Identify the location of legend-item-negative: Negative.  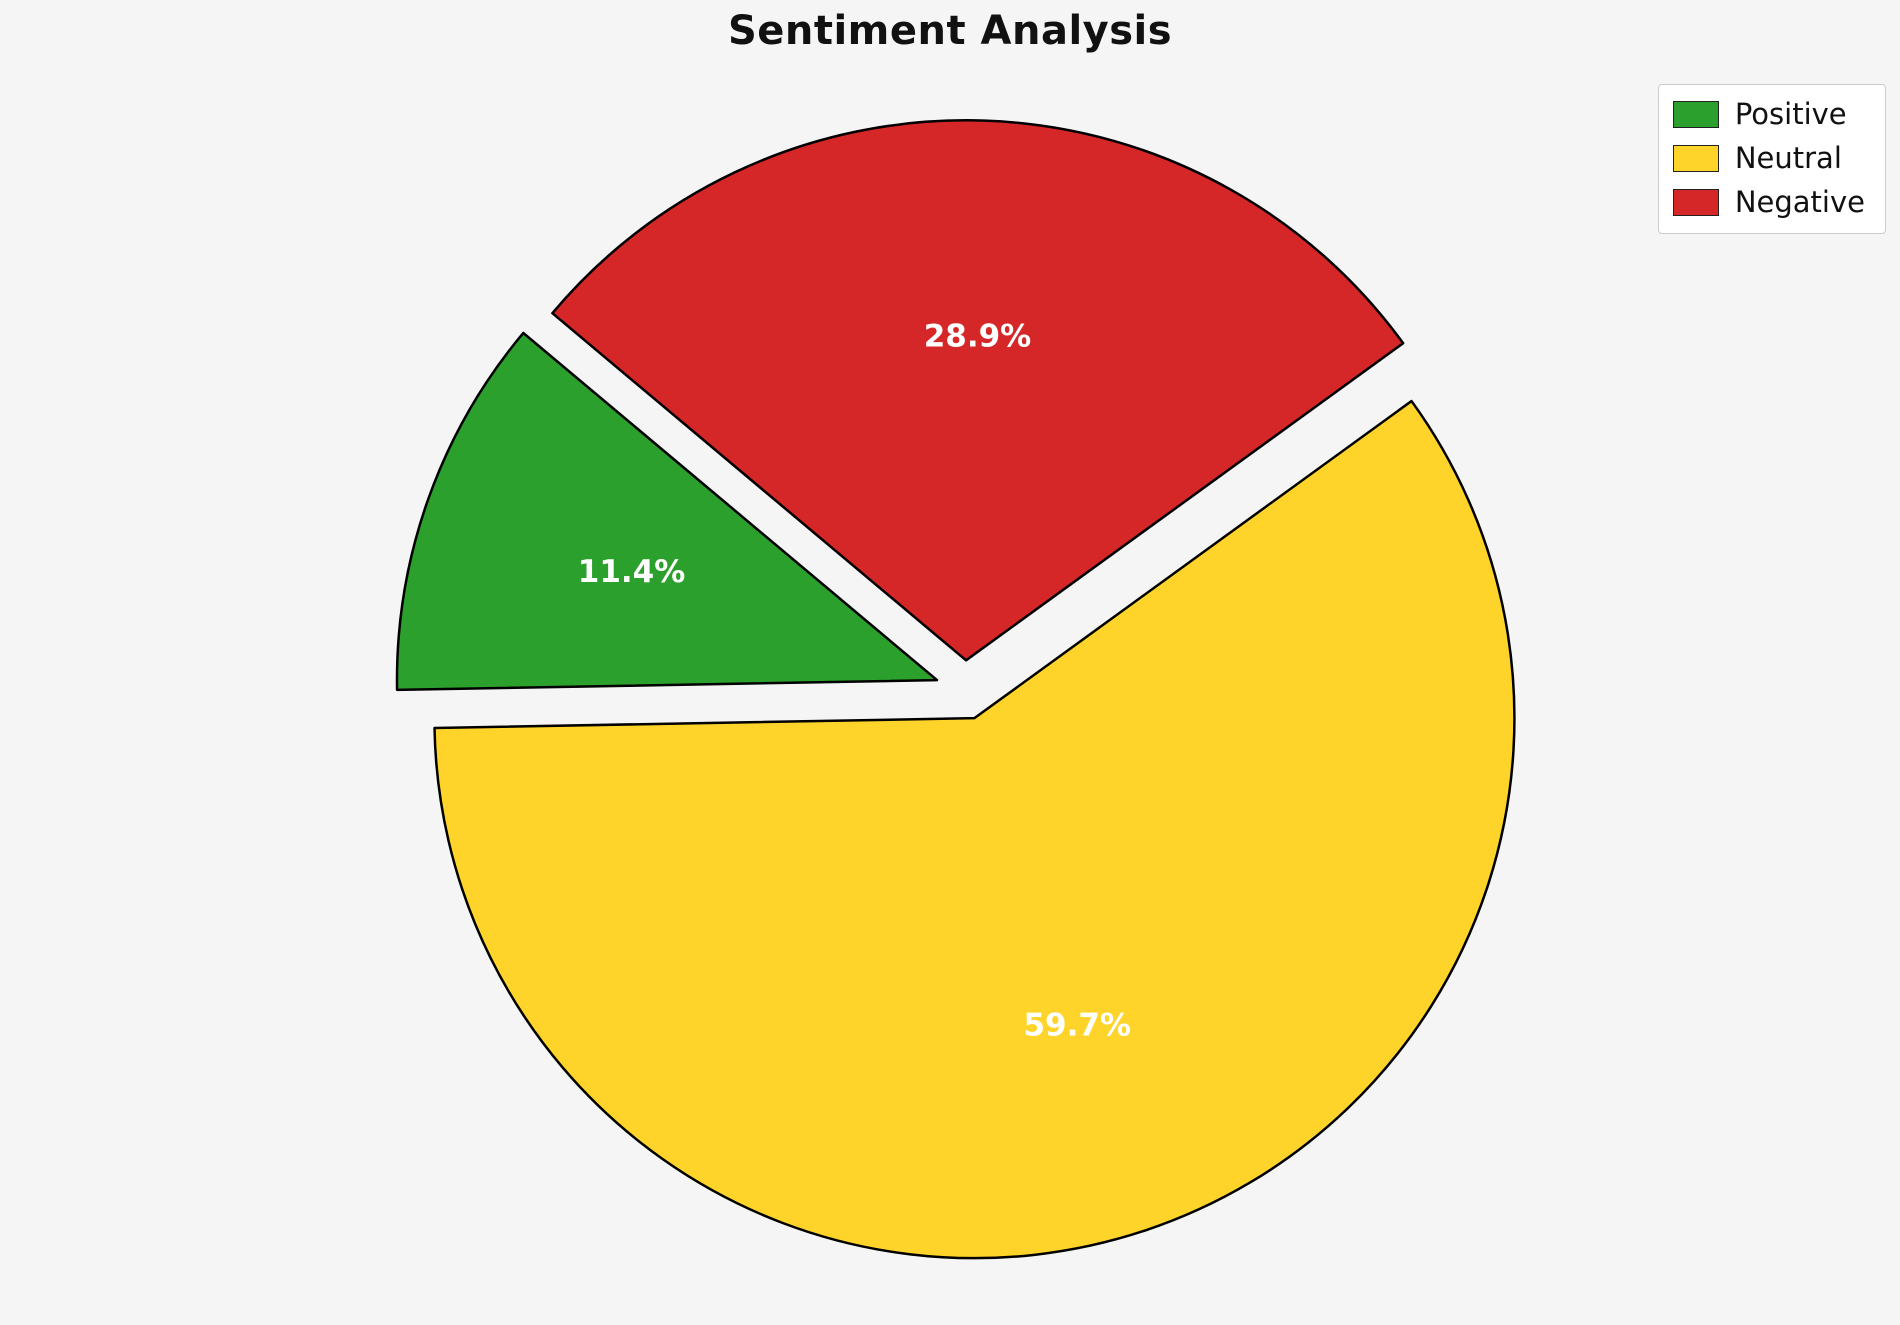
(1768, 201).